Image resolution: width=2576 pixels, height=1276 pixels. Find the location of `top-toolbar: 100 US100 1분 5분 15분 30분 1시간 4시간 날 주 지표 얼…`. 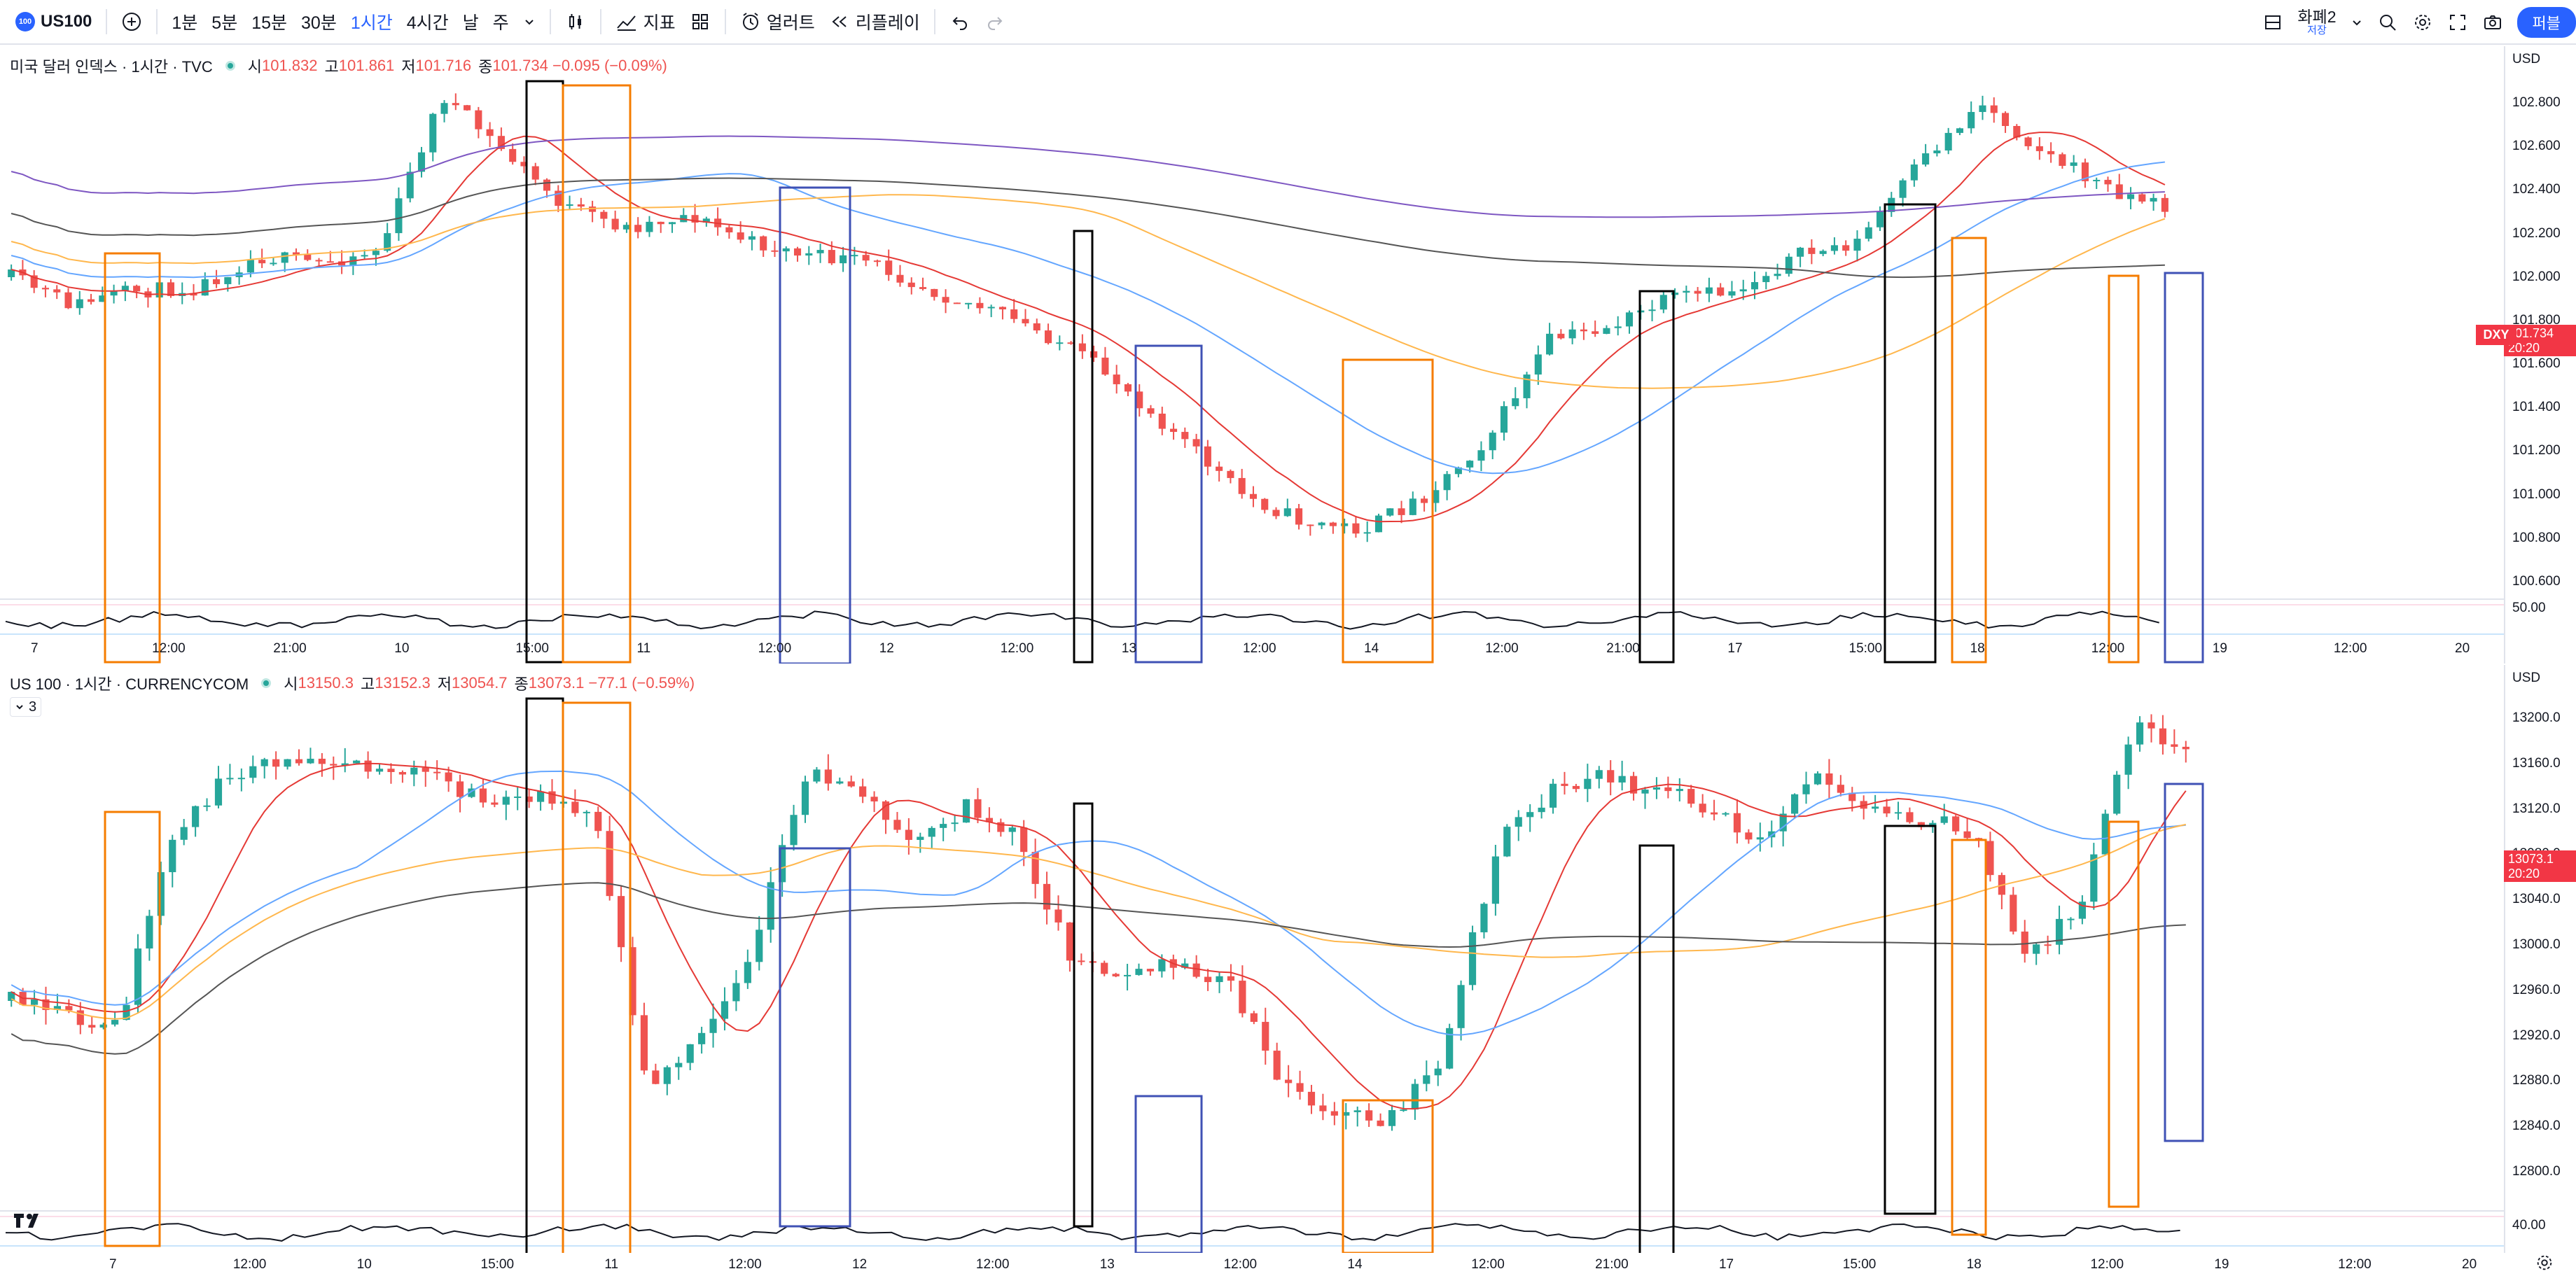

top-toolbar: 100 US100 1분 5분 15분 30분 1시간 4시간 날 주 지표 얼… is located at coordinates (1288, 23).